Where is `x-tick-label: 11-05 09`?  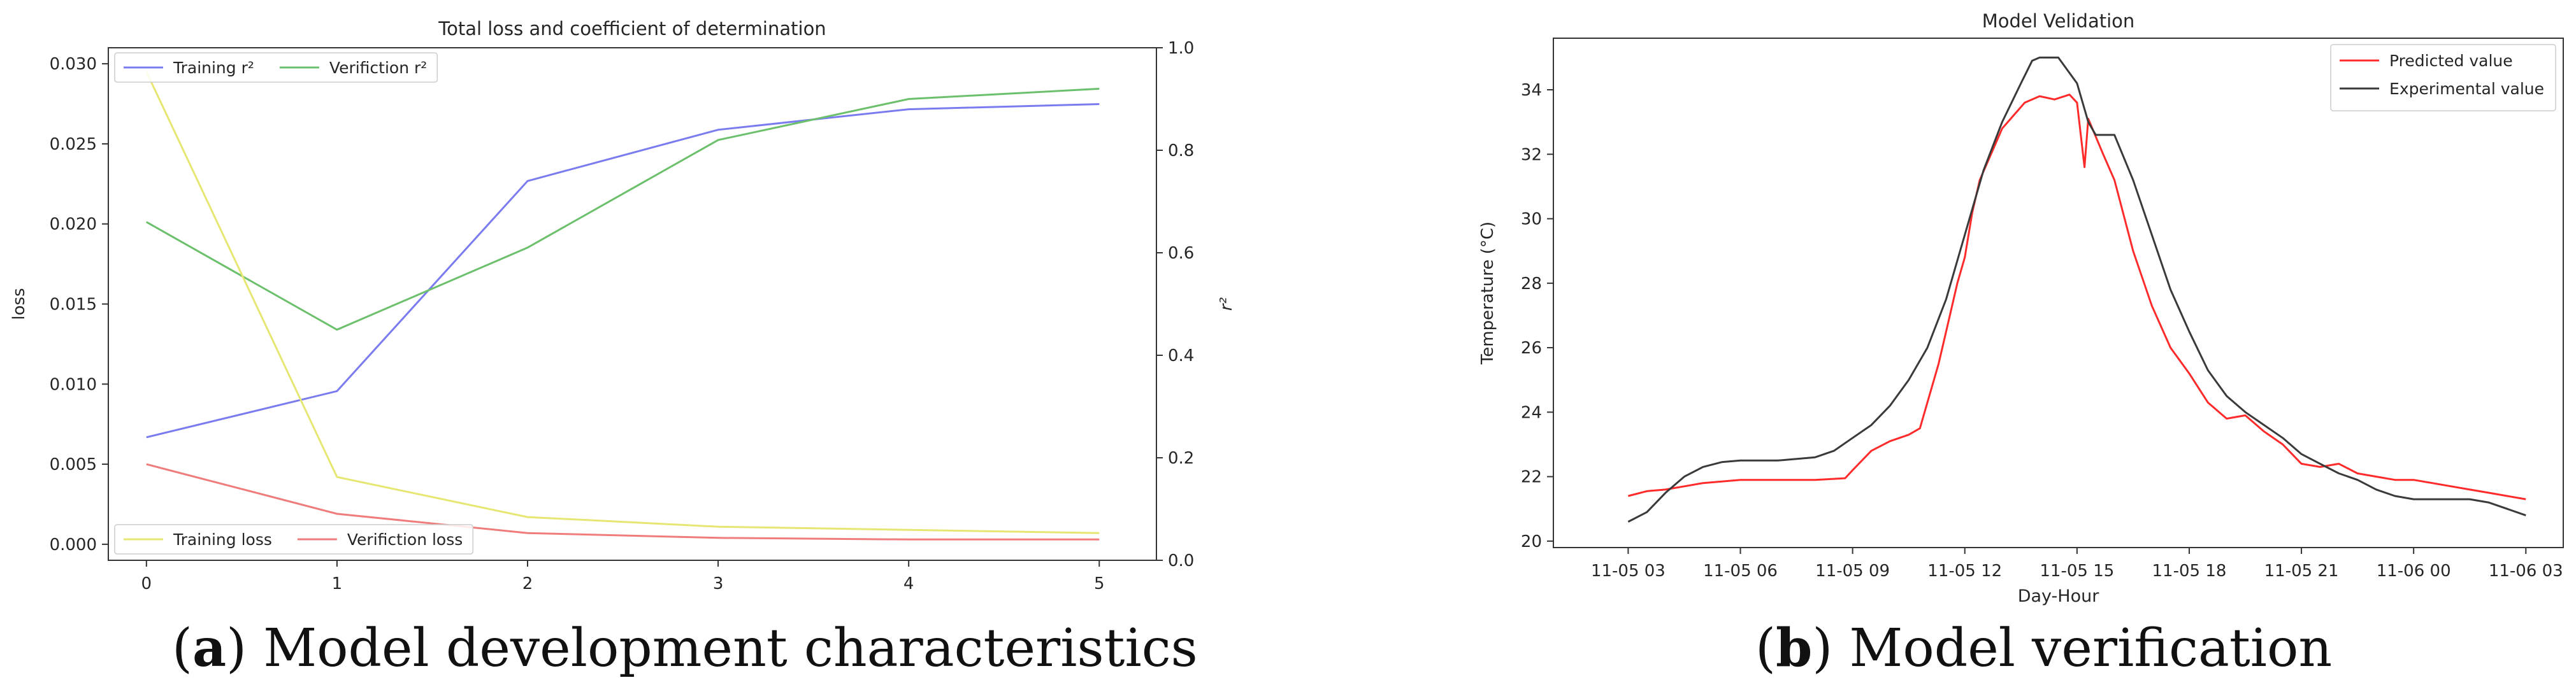
x-tick-label: 11-05 09 is located at coordinates (1852, 571).